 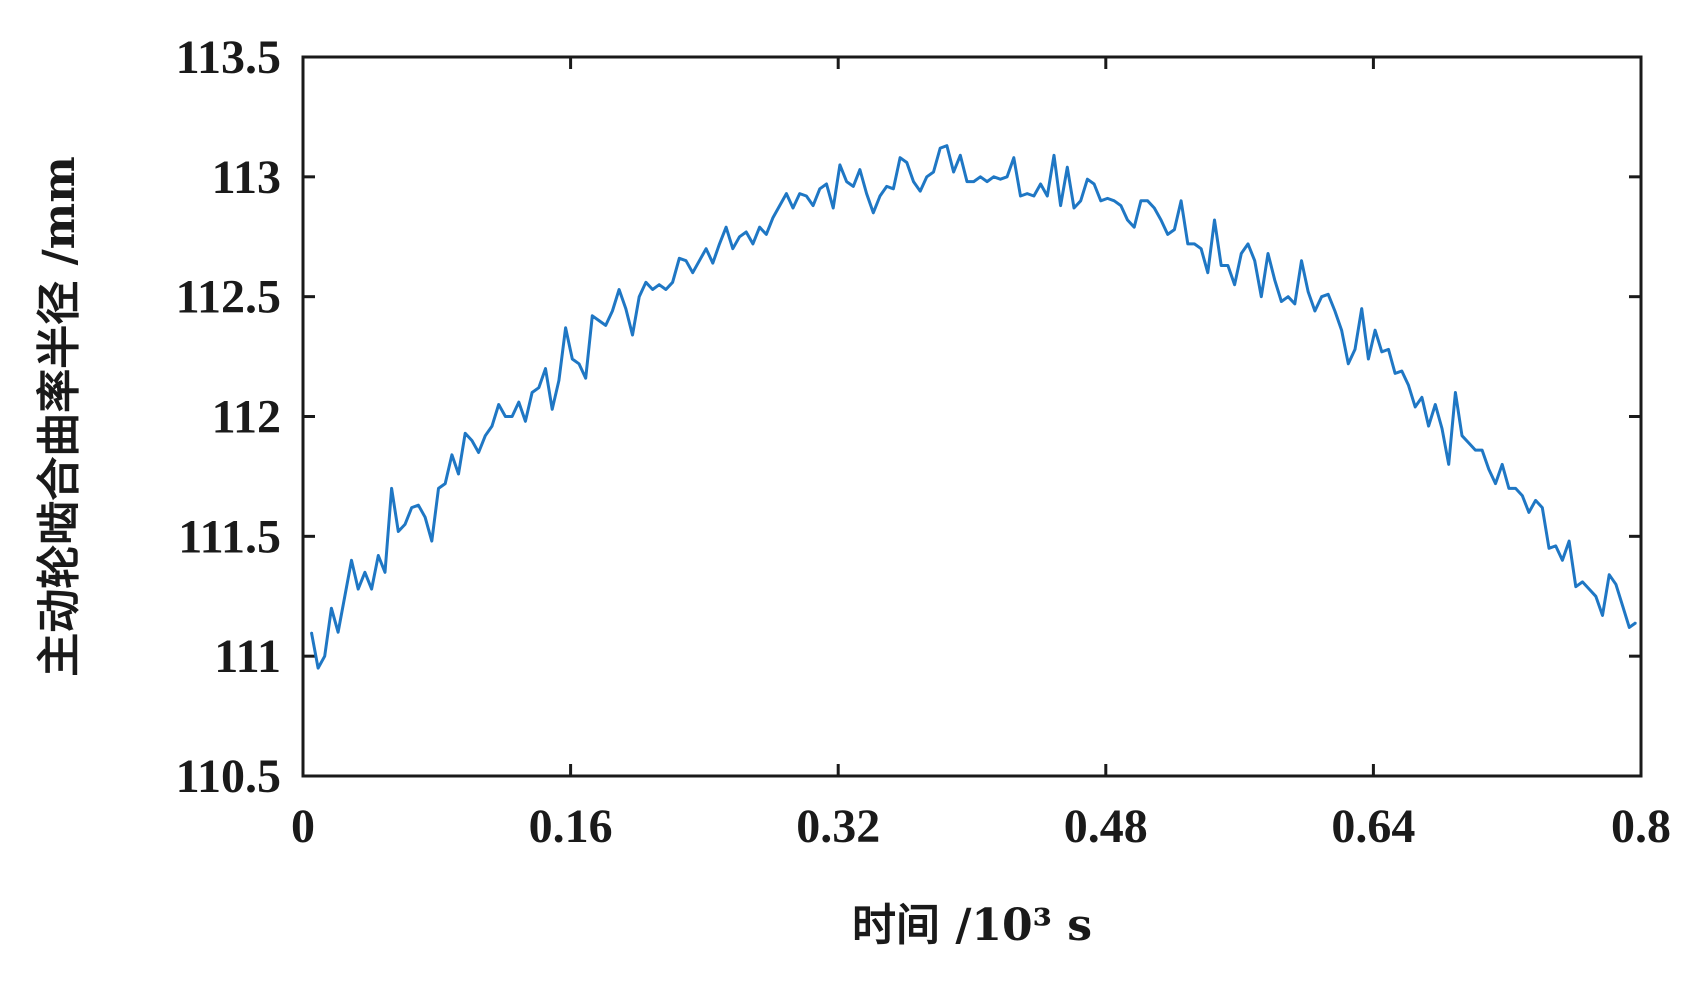 What do you see at coordinates (228, 57) in the screenshot?
I see `y-tick-label: 113.5` at bounding box center [228, 57].